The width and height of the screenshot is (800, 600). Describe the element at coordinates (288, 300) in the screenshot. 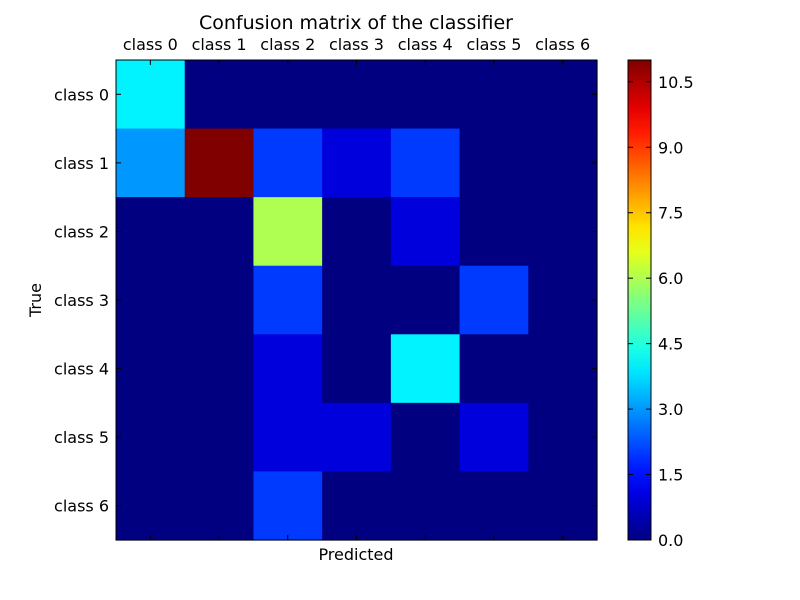

I see `heatmap-cell-r3-c2` at that location.